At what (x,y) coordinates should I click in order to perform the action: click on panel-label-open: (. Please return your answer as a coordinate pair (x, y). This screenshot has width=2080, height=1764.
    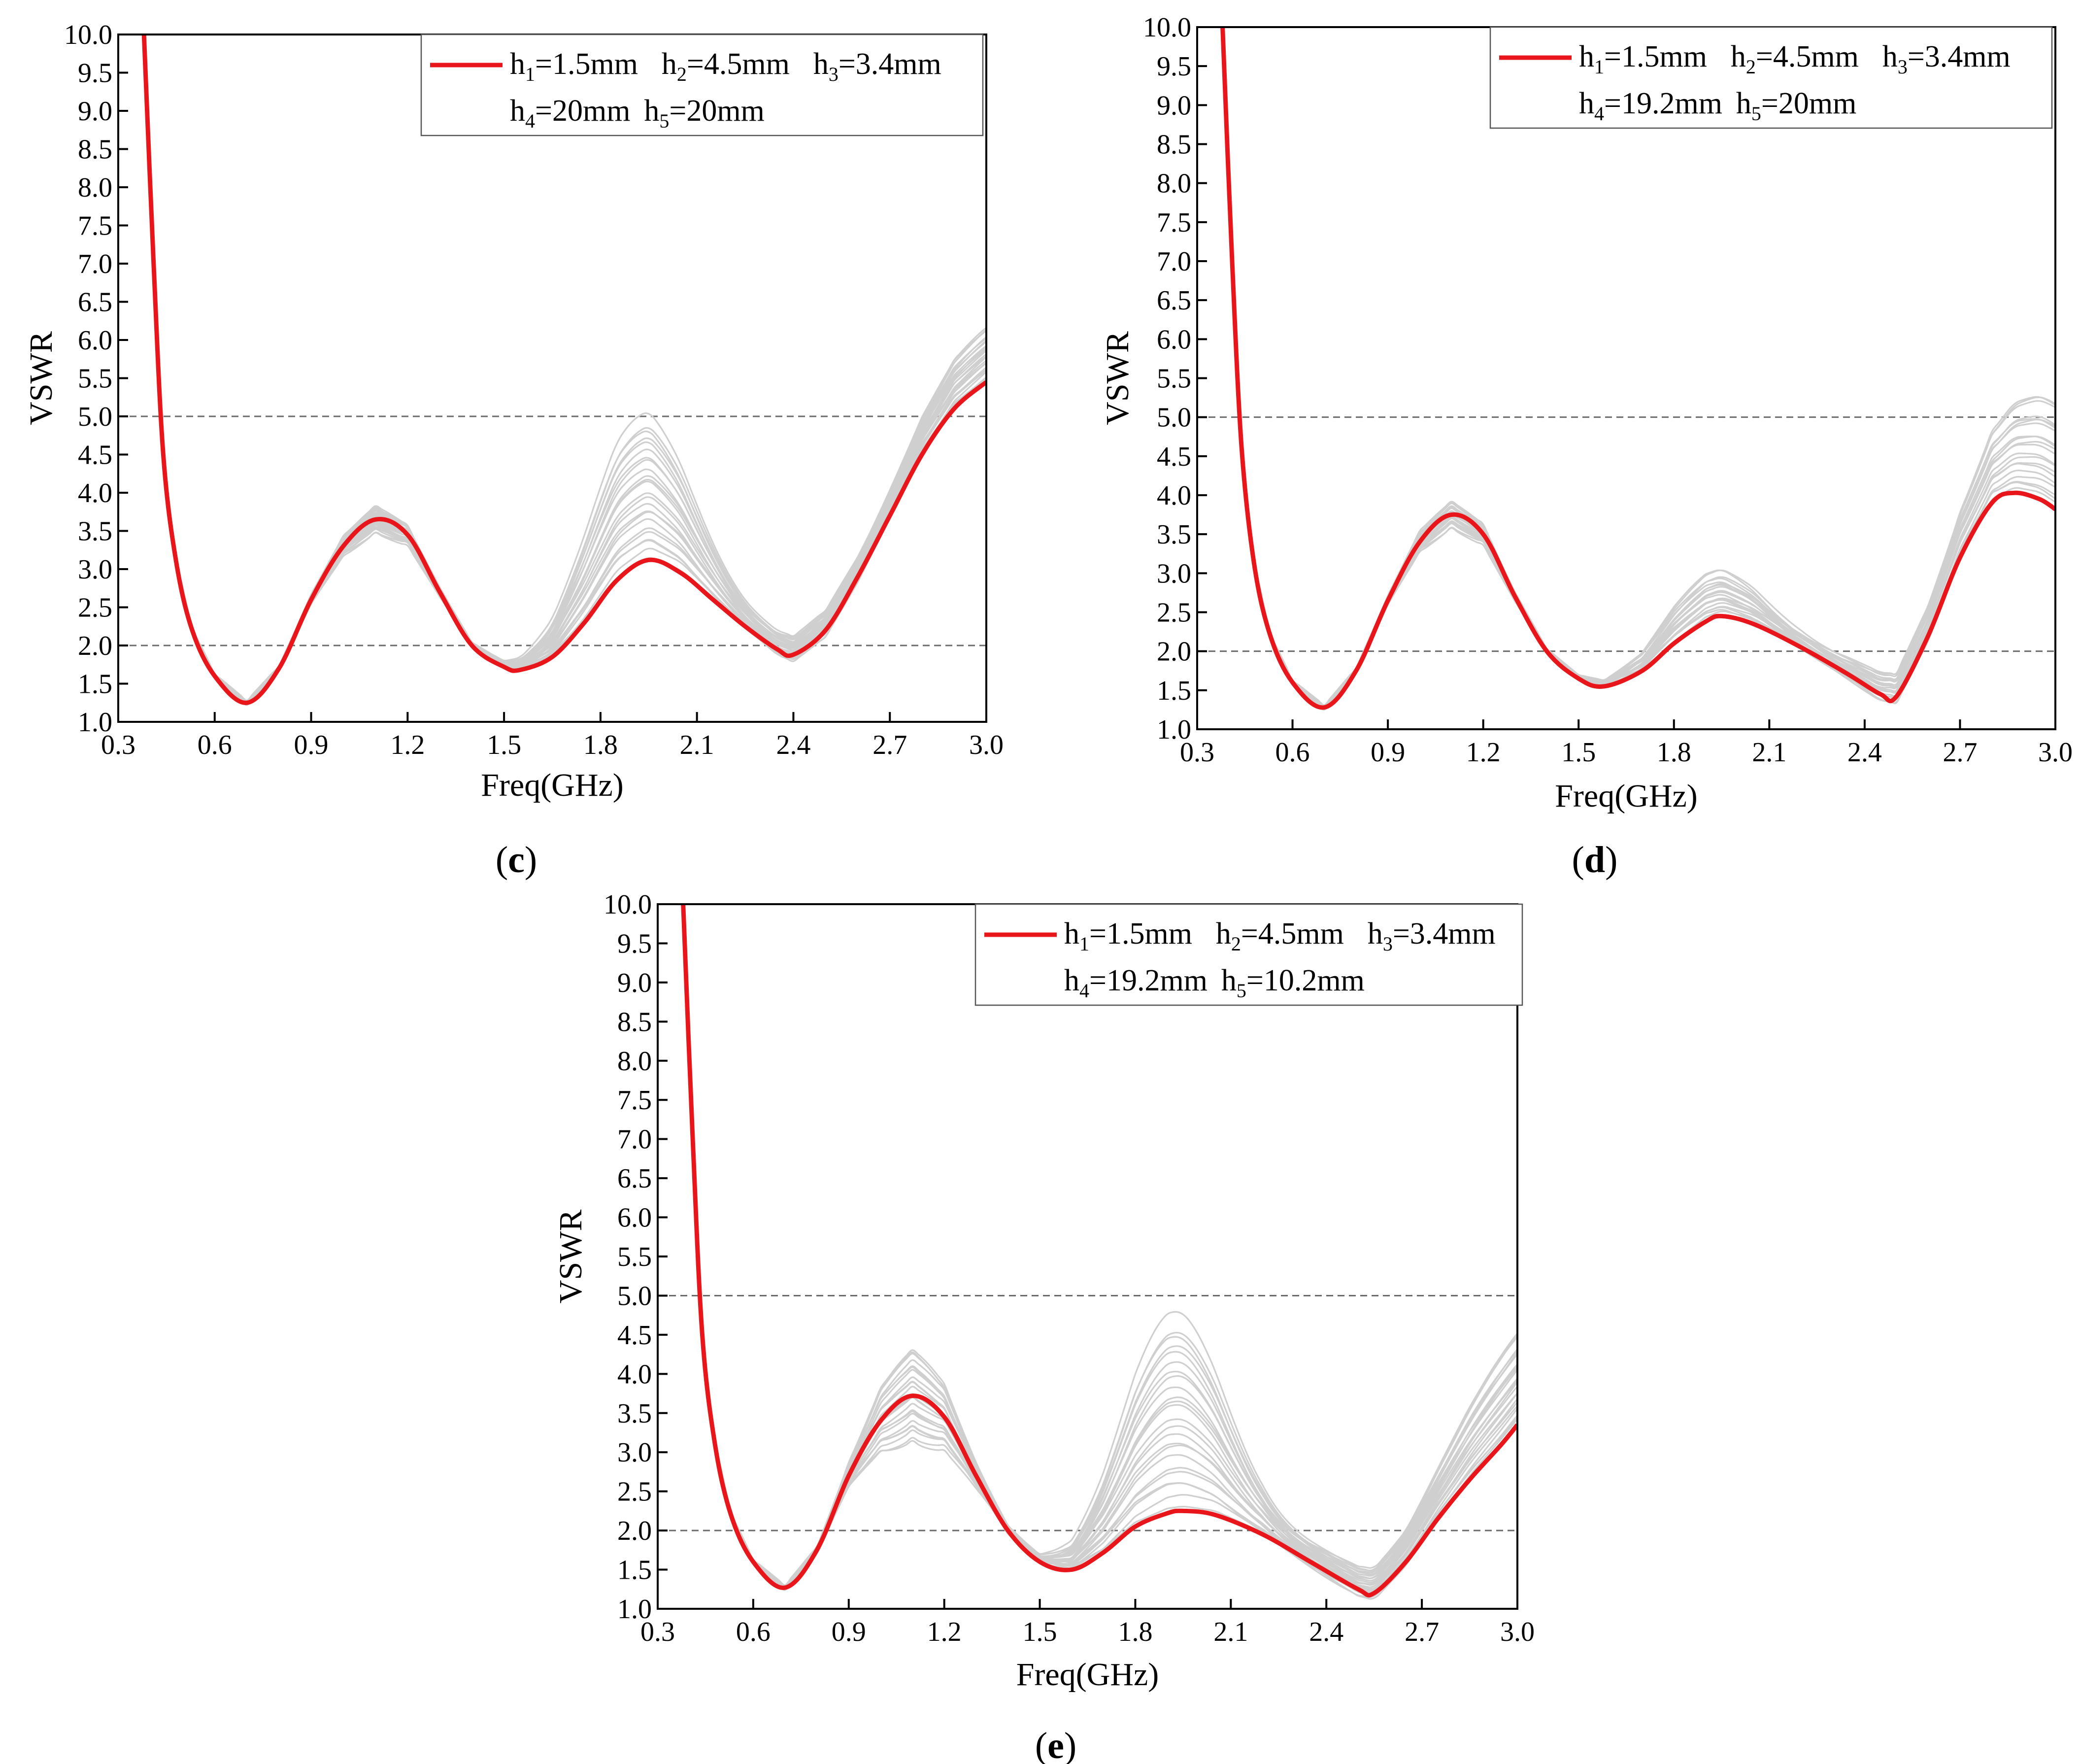
    Looking at the image, I should click on (1578, 860).